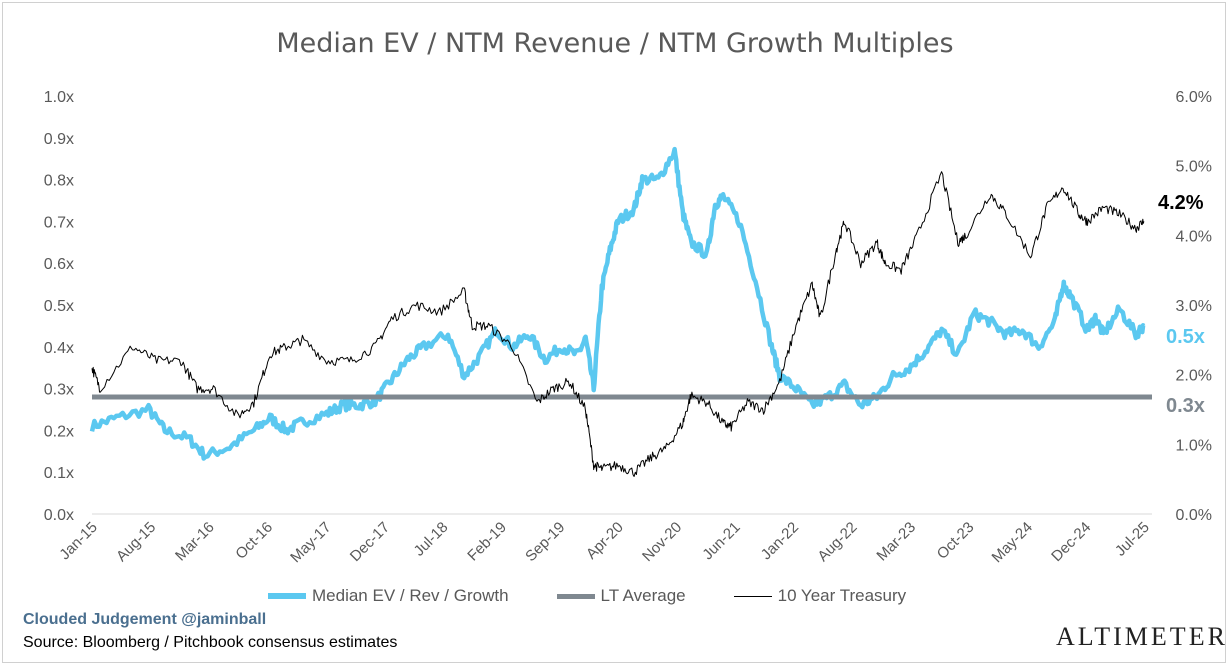 The width and height of the screenshot is (1230, 667). What do you see at coordinates (752, 596) in the screenshot?
I see `legend-swatch-treasury` at bounding box center [752, 596].